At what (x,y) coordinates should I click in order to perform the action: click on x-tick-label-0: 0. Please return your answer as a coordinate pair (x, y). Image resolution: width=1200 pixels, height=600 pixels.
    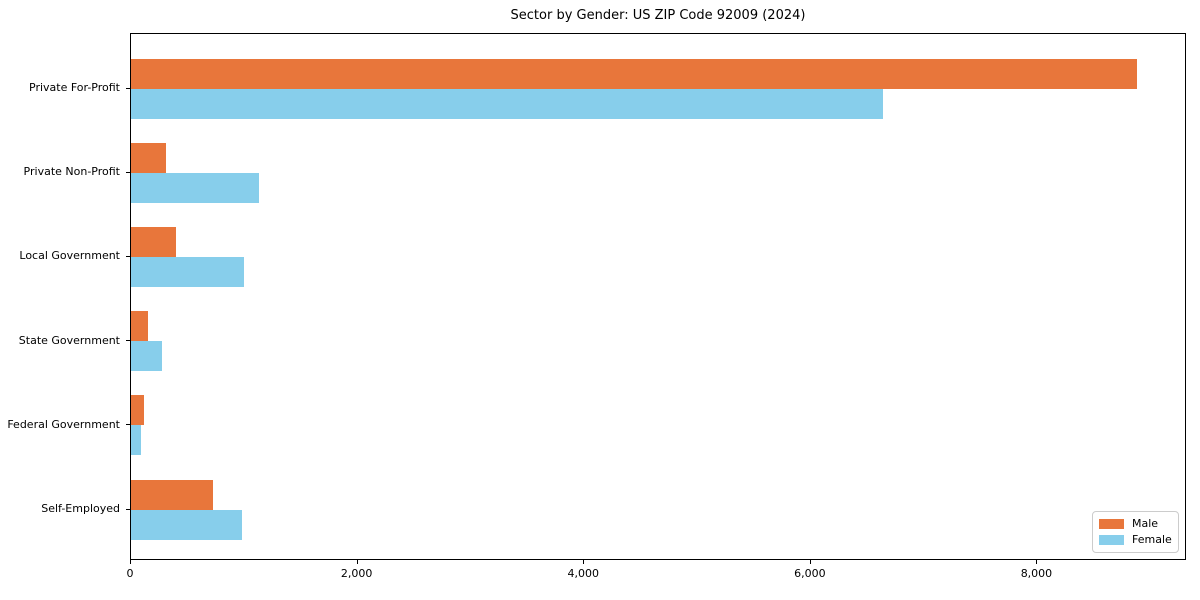
    Looking at the image, I should click on (130, 573).